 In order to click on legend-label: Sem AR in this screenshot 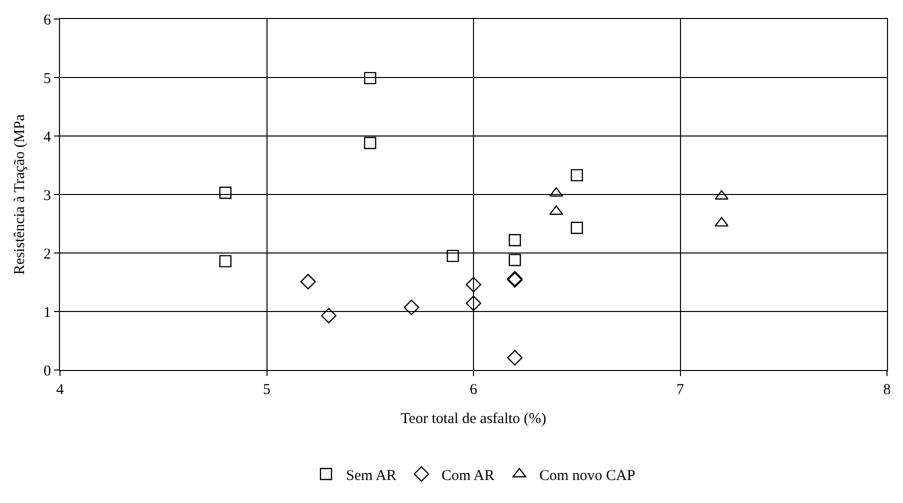, I will do `click(371, 476)`.